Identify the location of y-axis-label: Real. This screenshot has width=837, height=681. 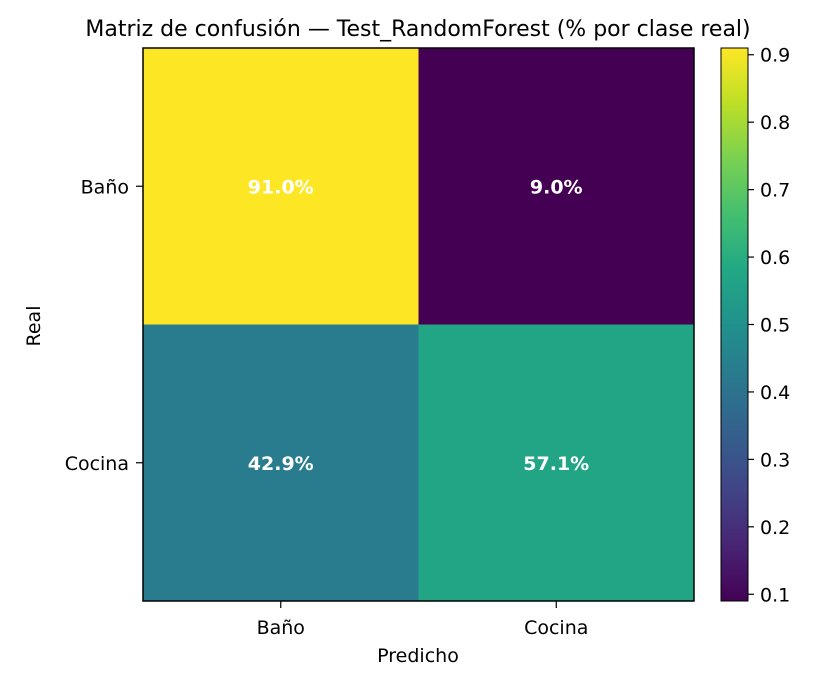
(34, 326).